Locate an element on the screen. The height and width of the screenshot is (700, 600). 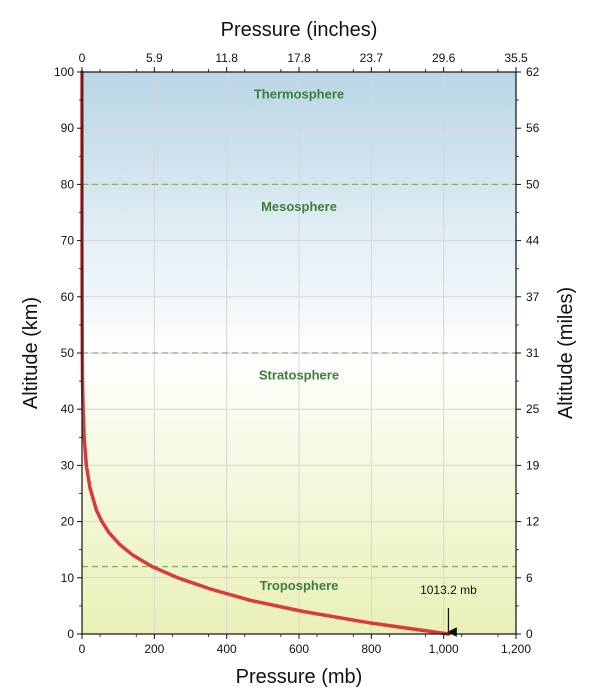
y-tick-label: 20 is located at coordinates (68, 522).